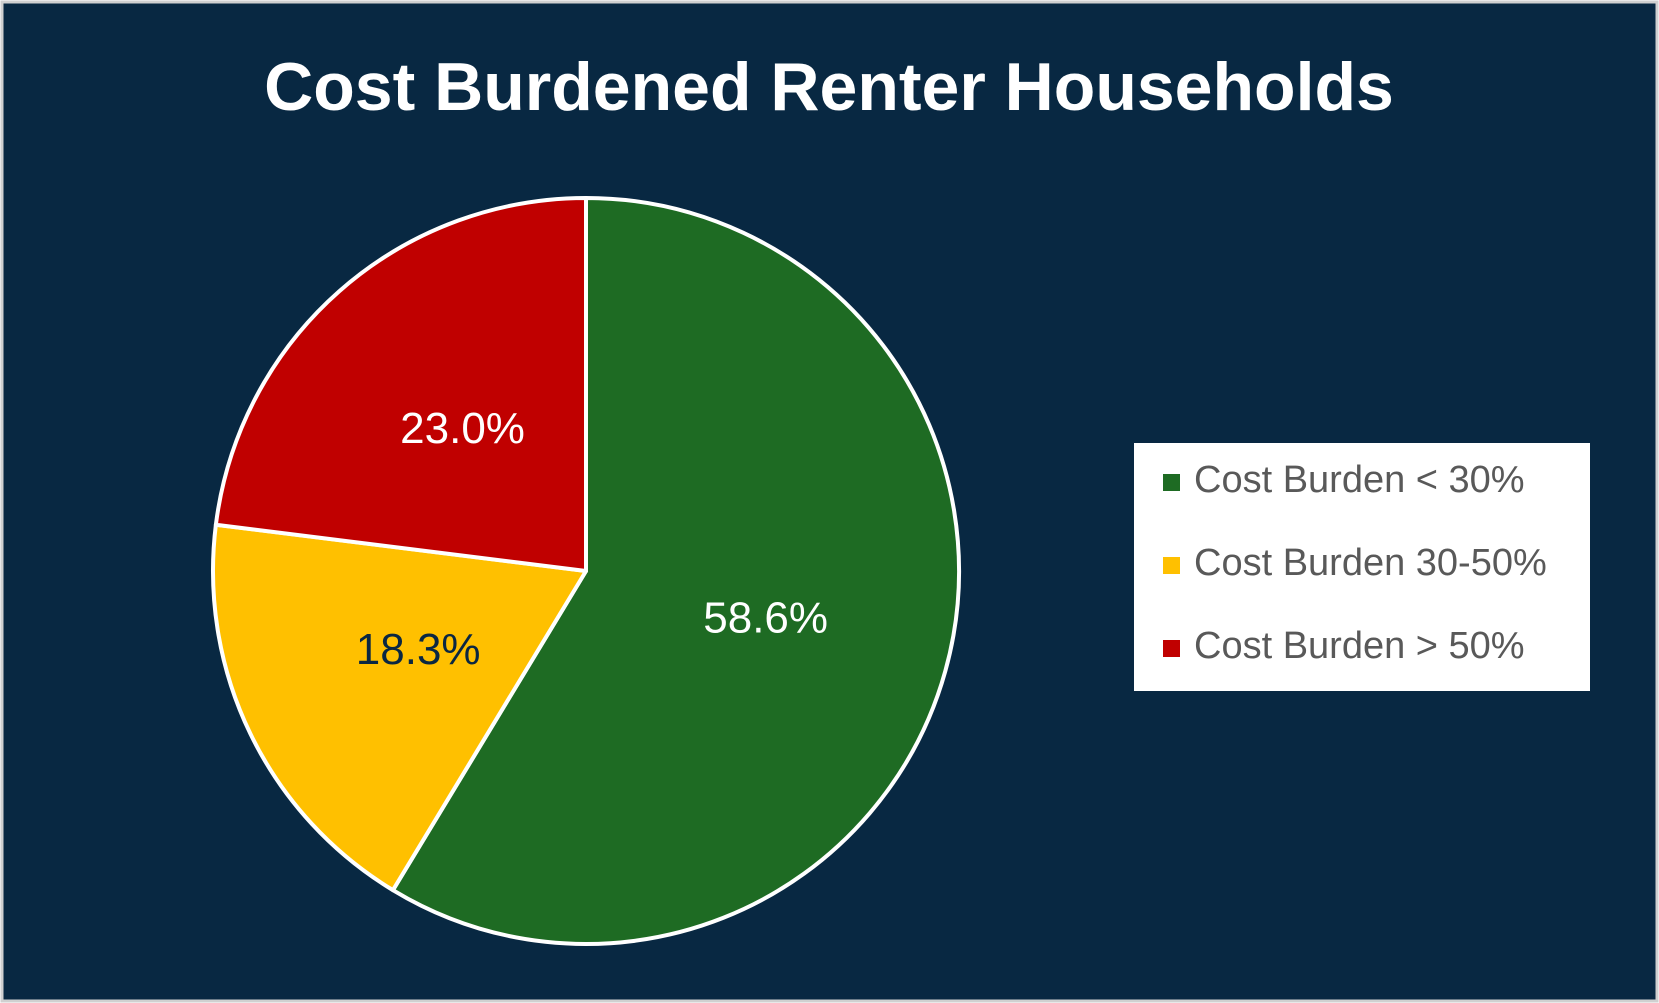 The height and width of the screenshot is (1003, 1659). What do you see at coordinates (1370, 563) in the screenshot?
I see `legend-label: Cost Burden 30-50%` at bounding box center [1370, 563].